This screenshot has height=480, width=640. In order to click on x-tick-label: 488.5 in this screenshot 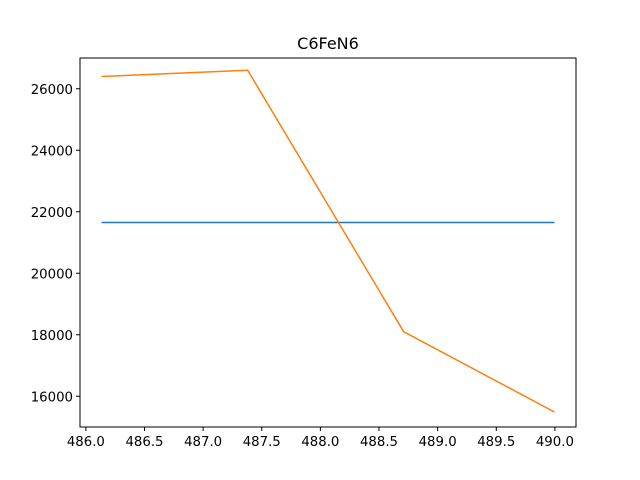, I will do `click(379, 442)`.